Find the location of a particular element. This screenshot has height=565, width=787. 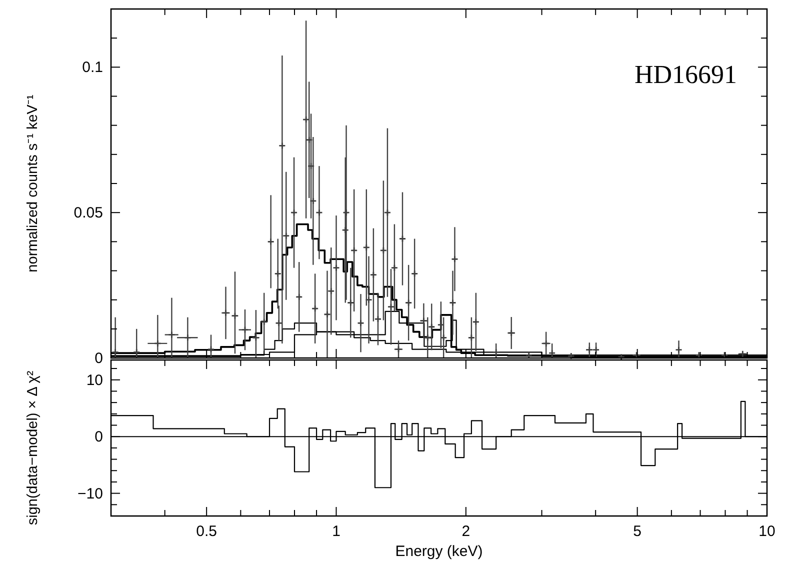

x-tick-label: 1 is located at coordinates (336, 531).